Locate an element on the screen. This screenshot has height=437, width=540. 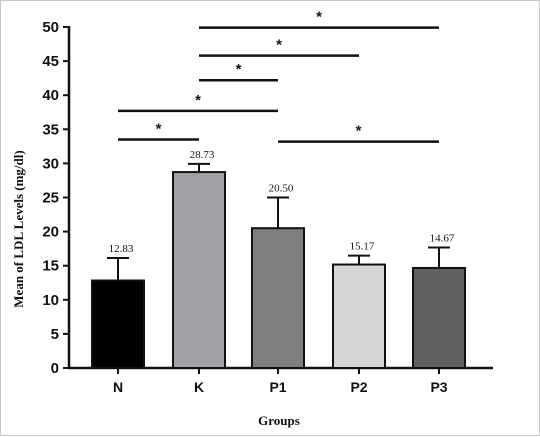
x-tick-label: N is located at coordinates (118, 387).